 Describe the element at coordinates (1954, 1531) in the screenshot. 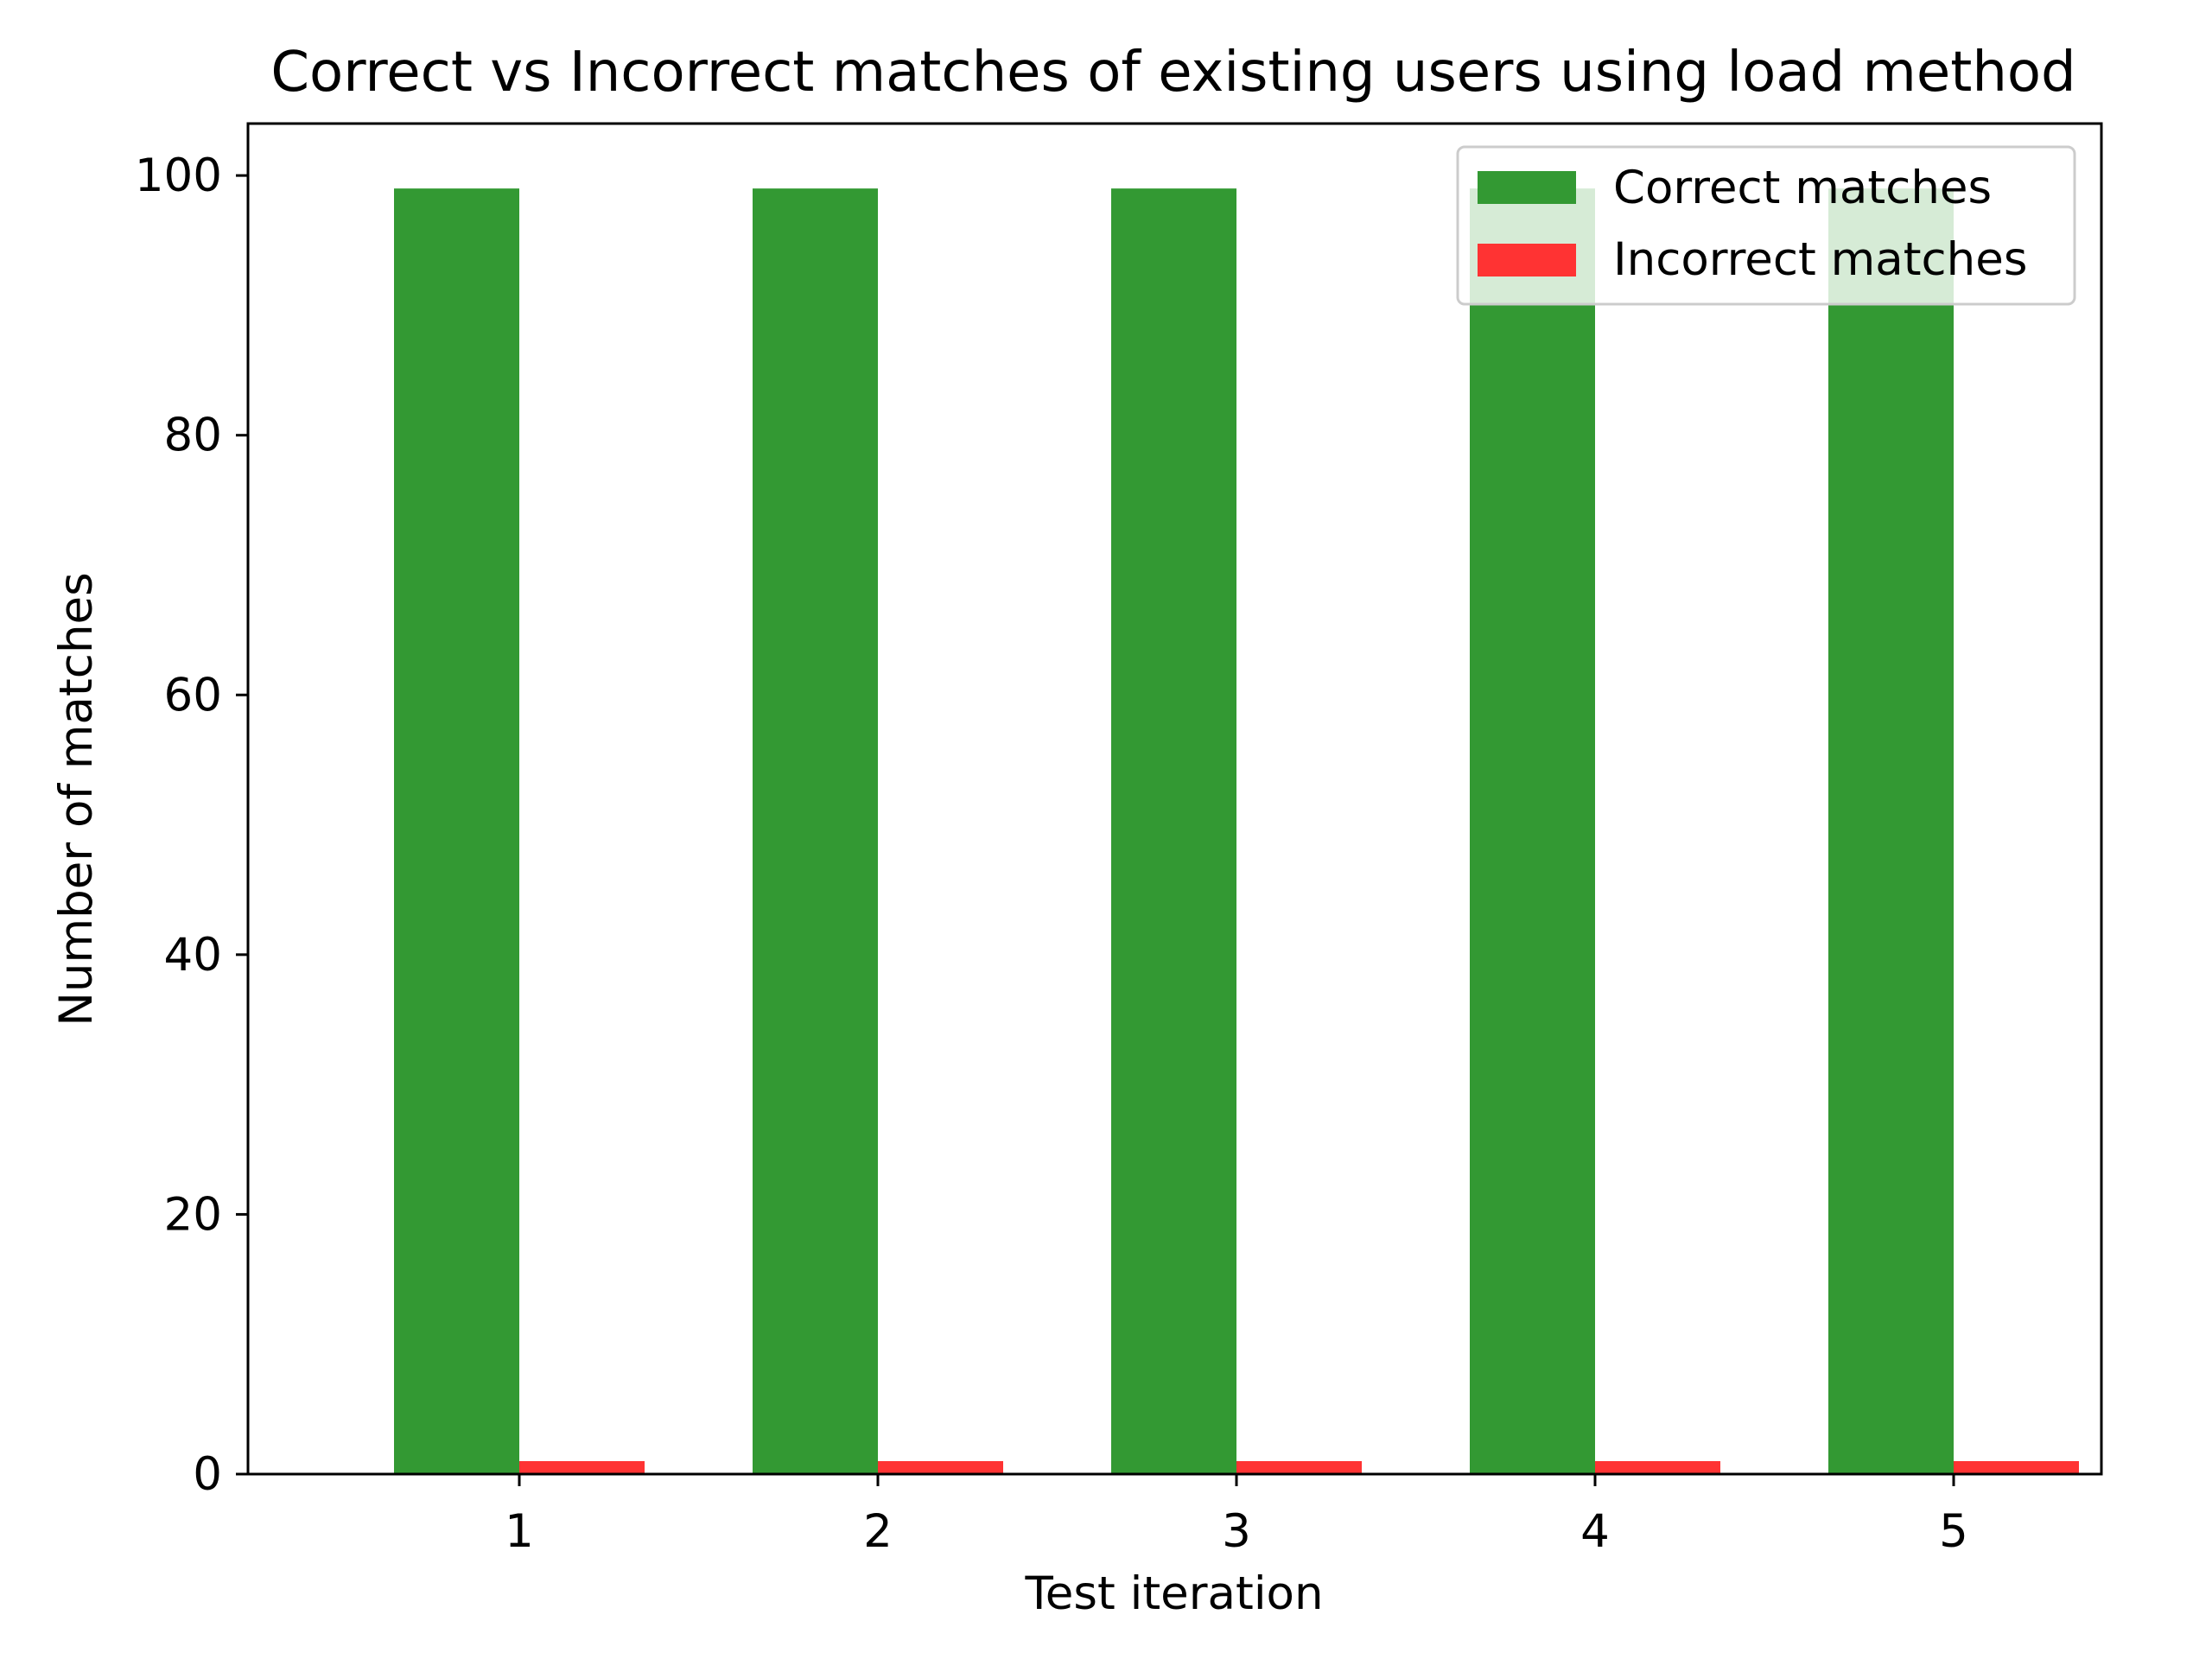

I see `x-tick-label-5: 5` at that location.